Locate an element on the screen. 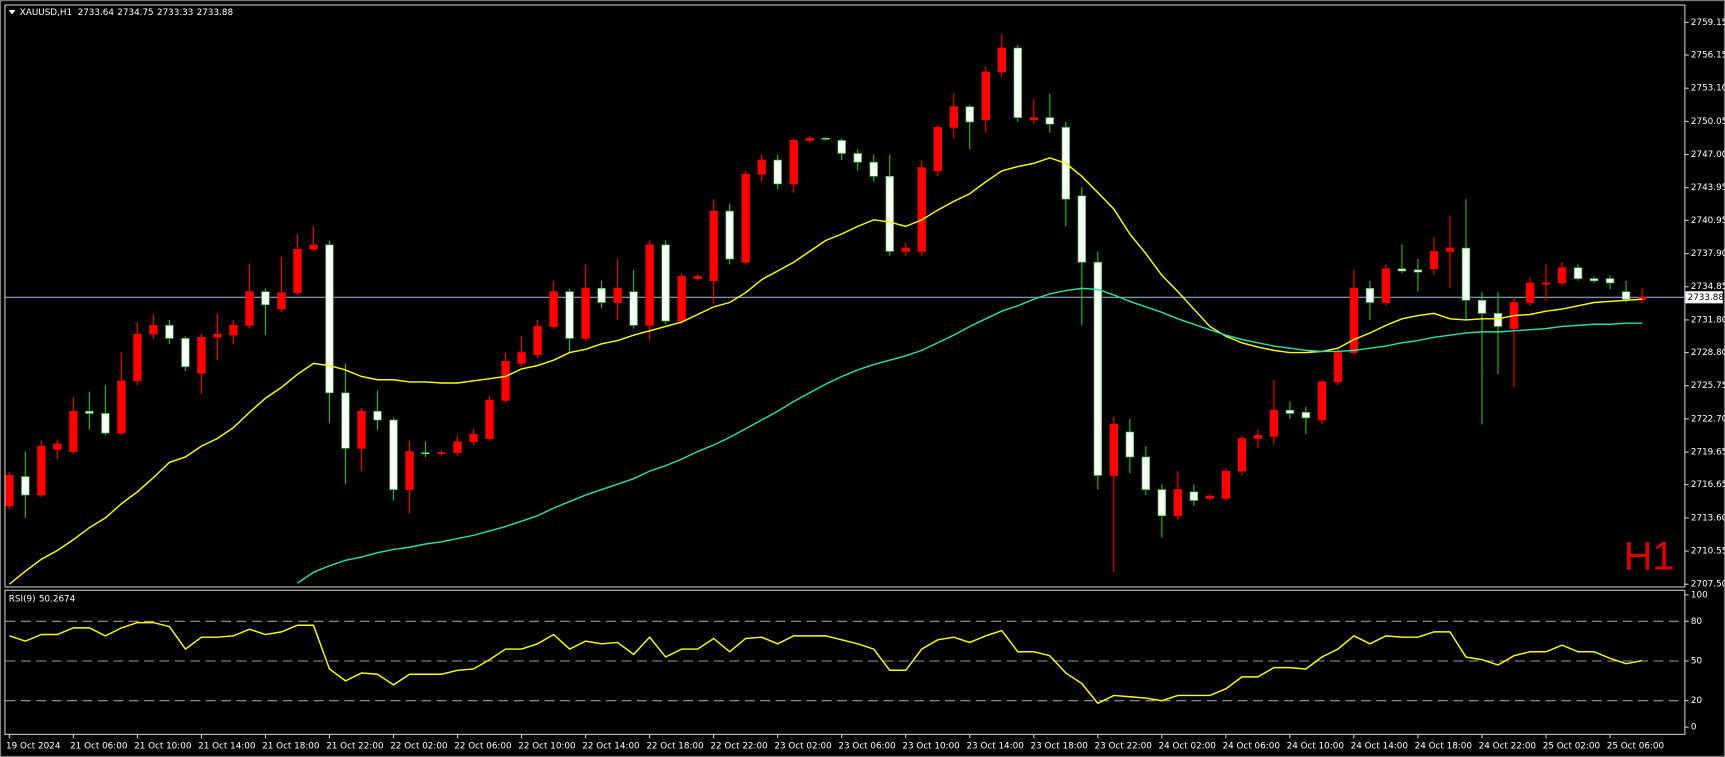 Image resolution: width=1725 pixels, height=757 pixels. x-tick-label: 23 Oct 02:00 is located at coordinates (803, 746).